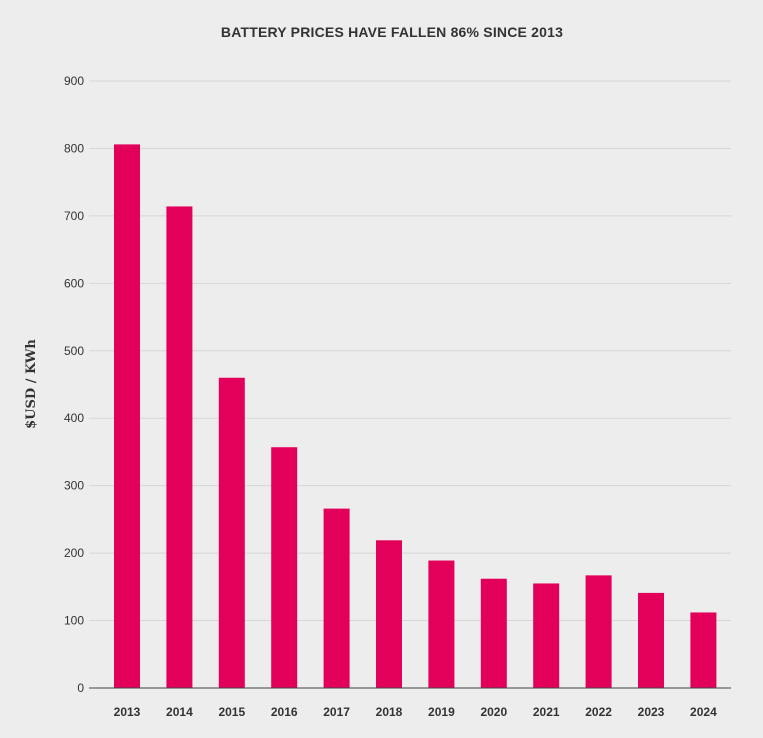 This screenshot has height=738, width=763. Describe the element at coordinates (74, 216) in the screenshot. I see `y-tick-label: 700` at that location.